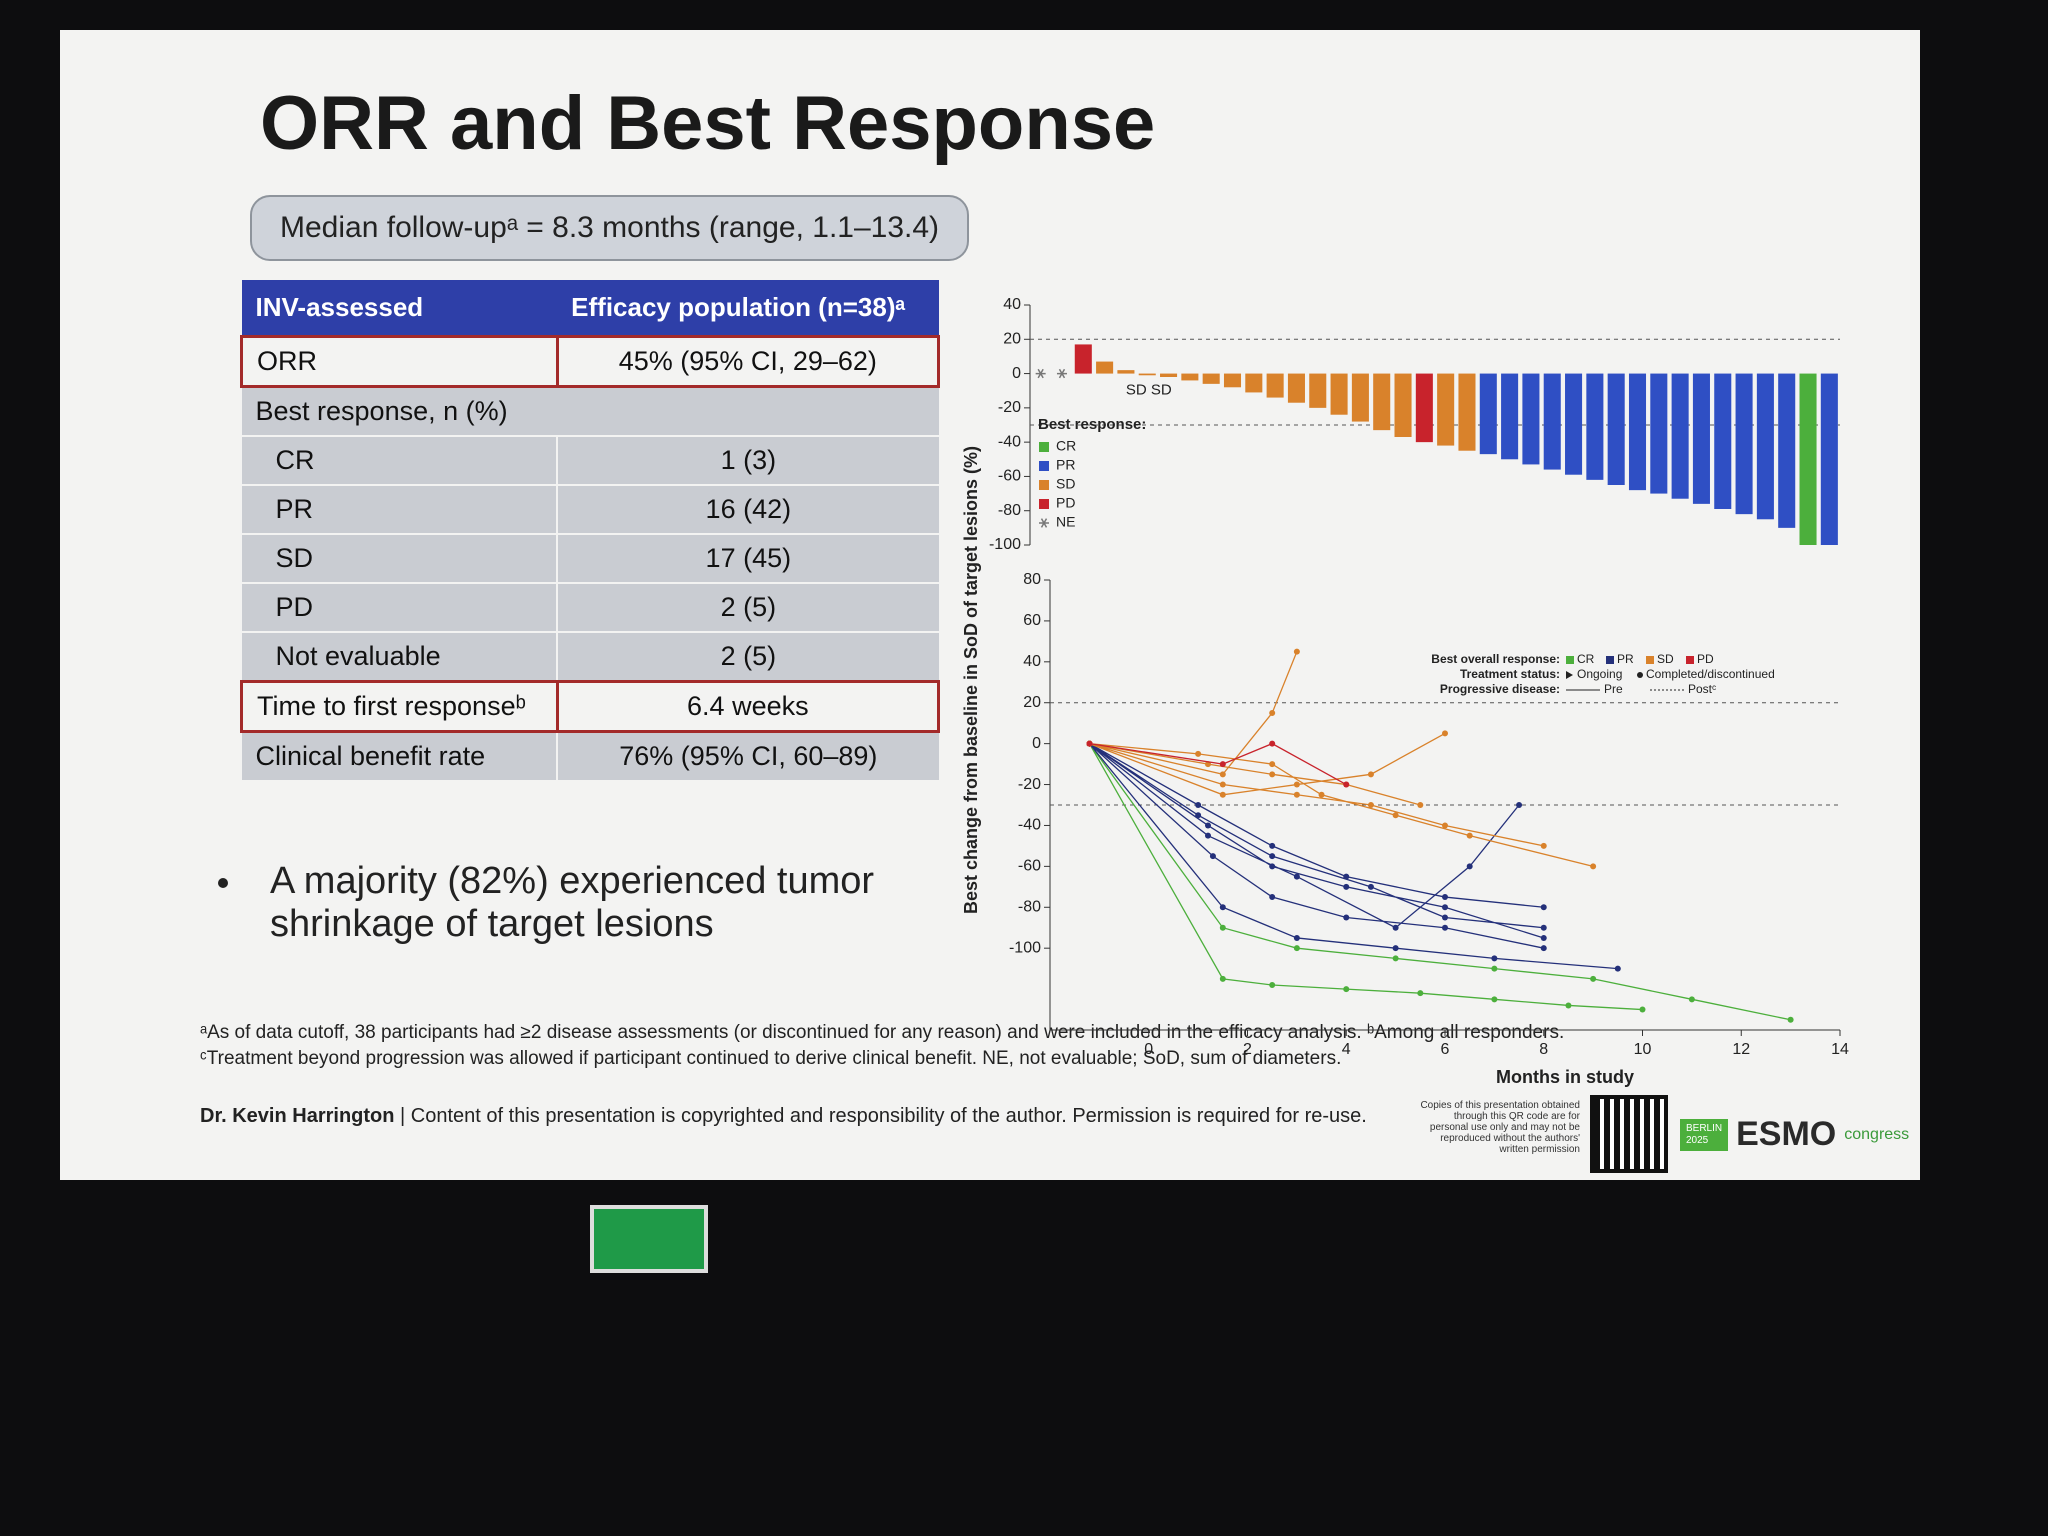 The width and height of the screenshot is (2048, 1536). I want to click on table-row: Clinical benefit rate 76% (95% CI, 60–89), so click(590, 756).